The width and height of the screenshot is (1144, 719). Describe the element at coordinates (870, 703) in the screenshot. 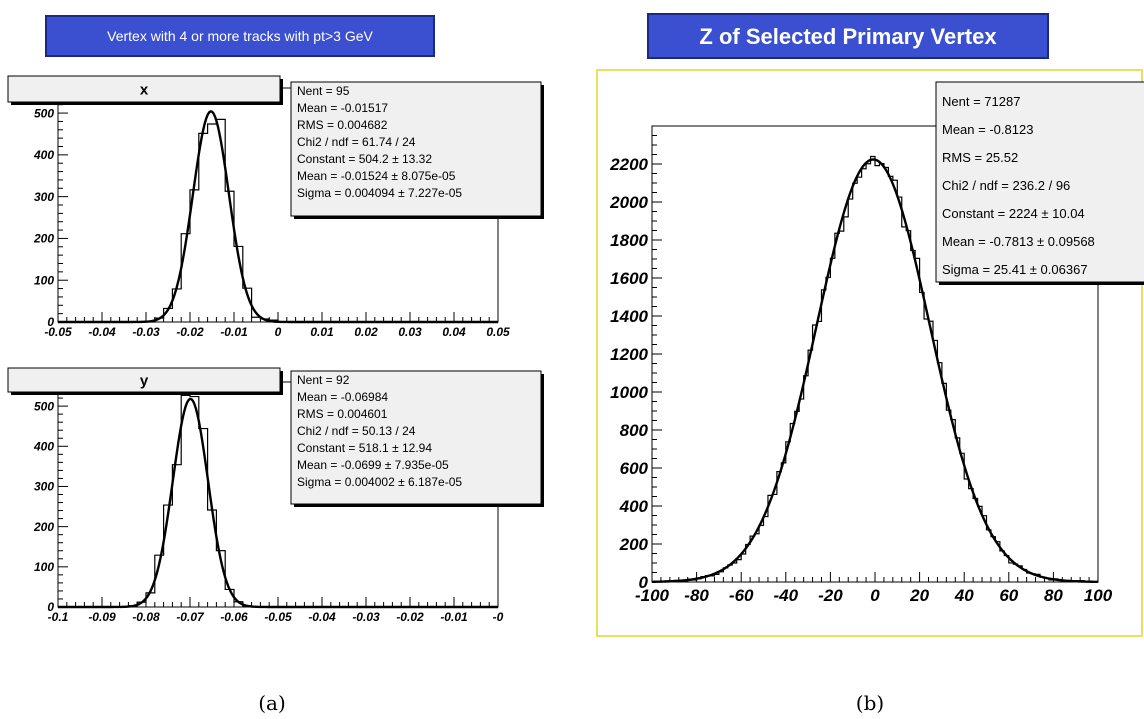

I see `caption-b: (b)` at that location.